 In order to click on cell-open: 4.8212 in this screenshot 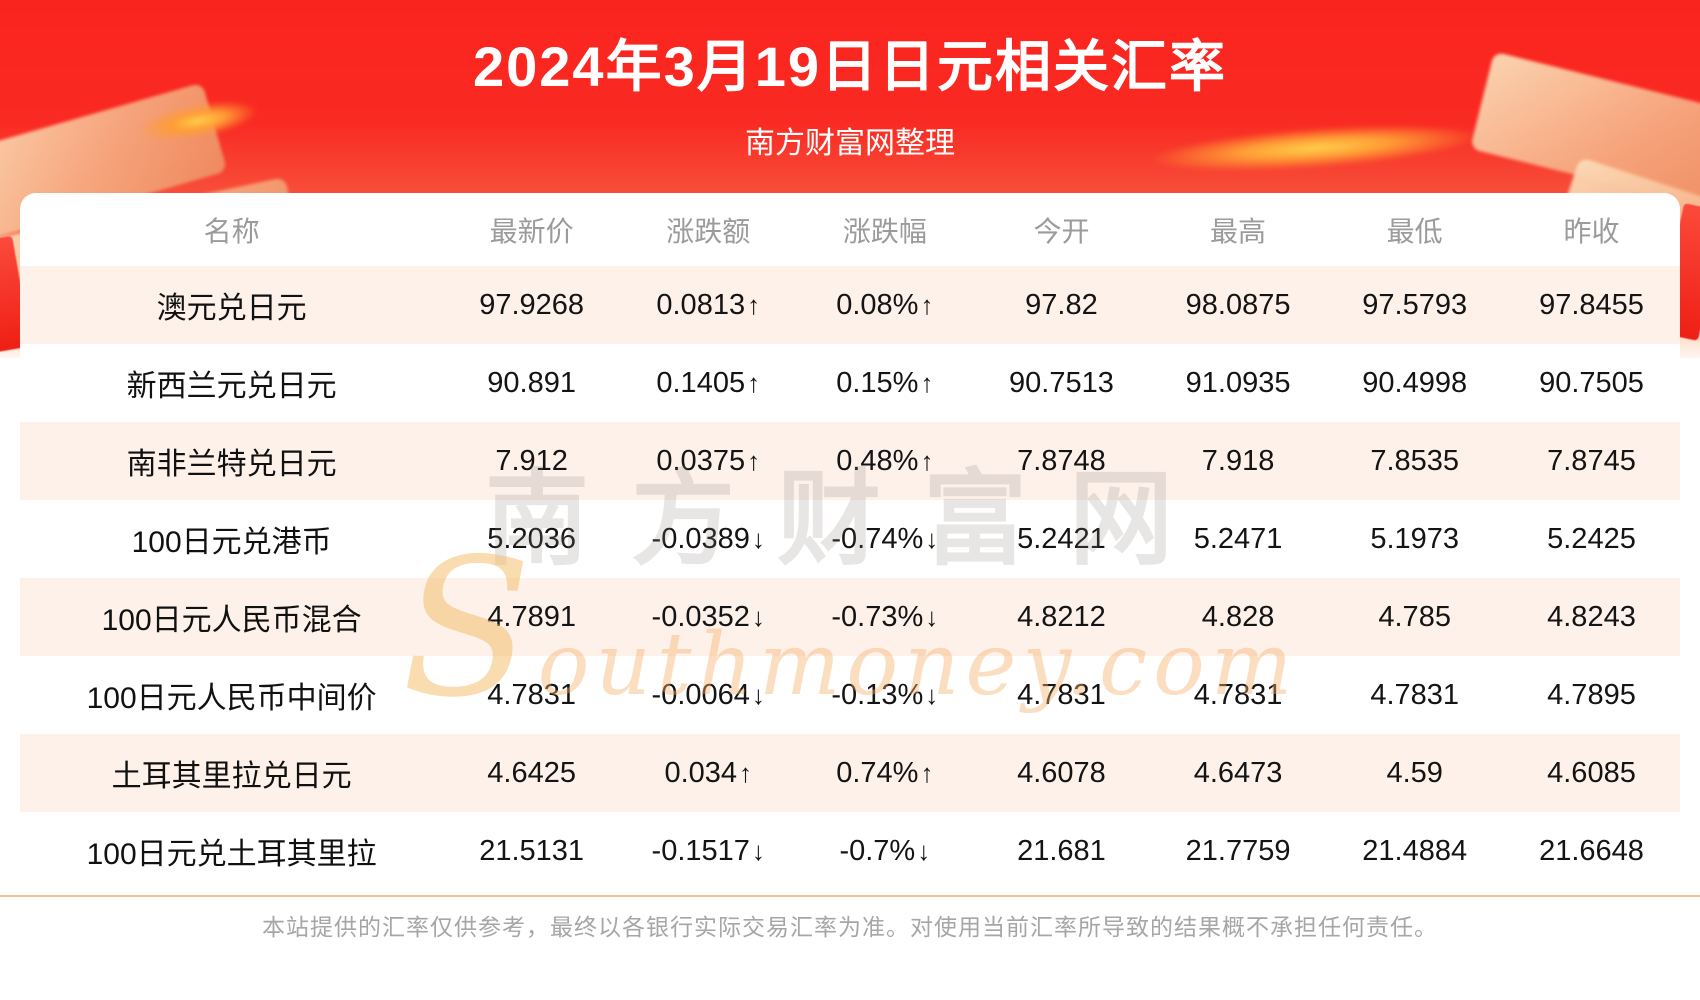, I will do `click(1061, 616)`.